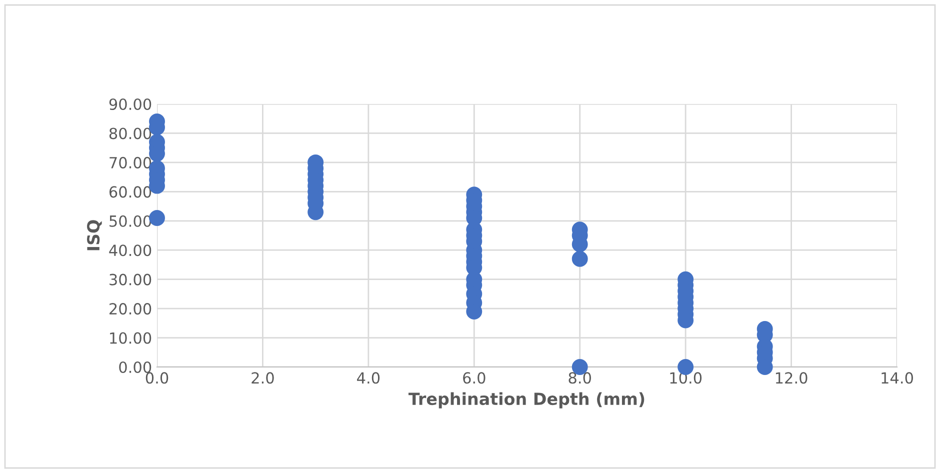 The image size is (940, 473). What do you see at coordinates (131, 280) in the screenshot?
I see `y-tick-label: 30.00` at bounding box center [131, 280].